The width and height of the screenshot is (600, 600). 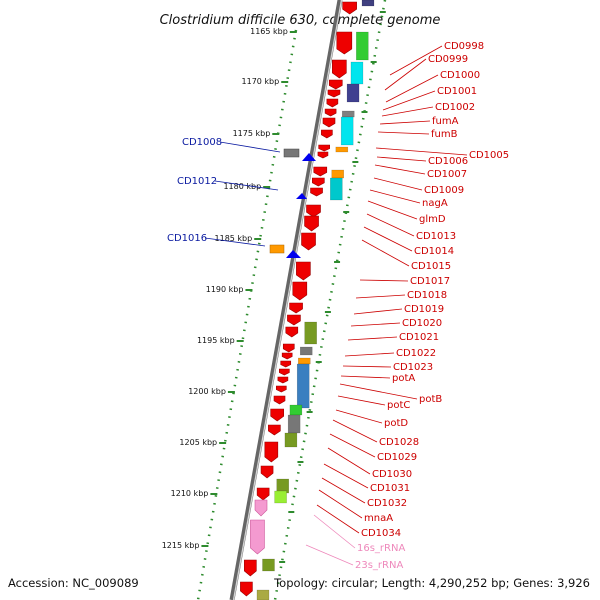 What do you see at coordinates (435, 203) in the screenshot?
I see `gene-label-reverse: nagA` at bounding box center [435, 203].